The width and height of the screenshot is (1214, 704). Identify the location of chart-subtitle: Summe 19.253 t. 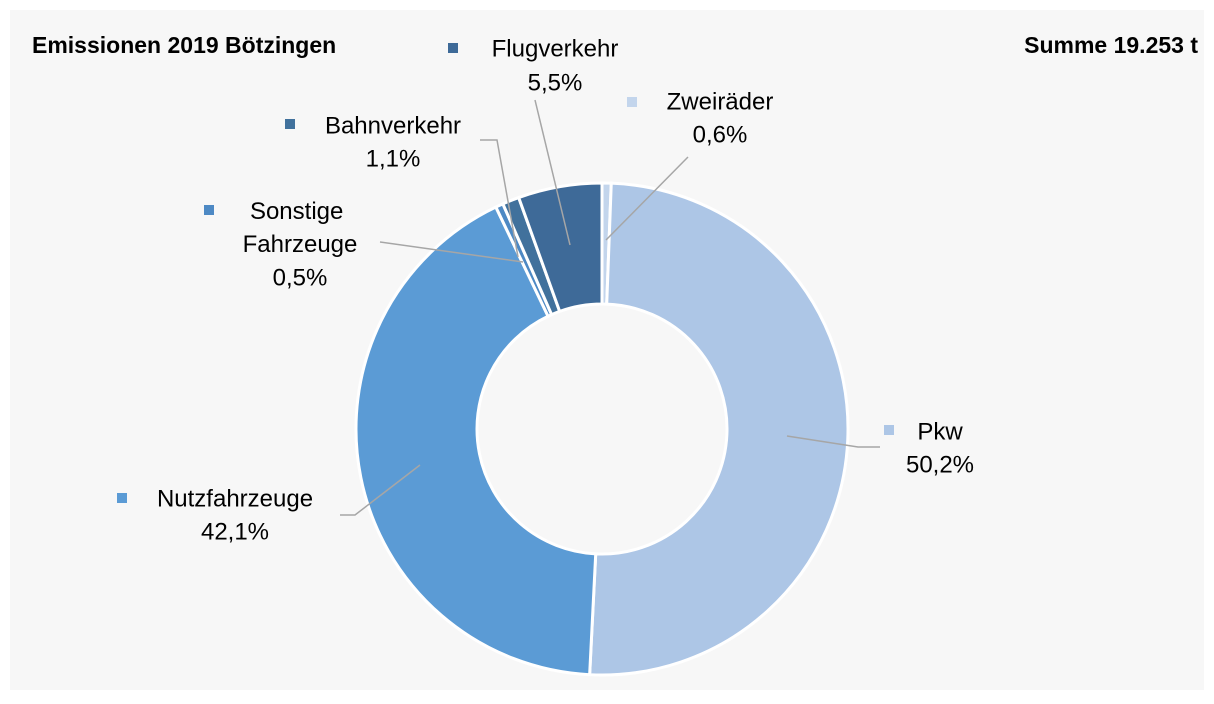
(1111, 45).